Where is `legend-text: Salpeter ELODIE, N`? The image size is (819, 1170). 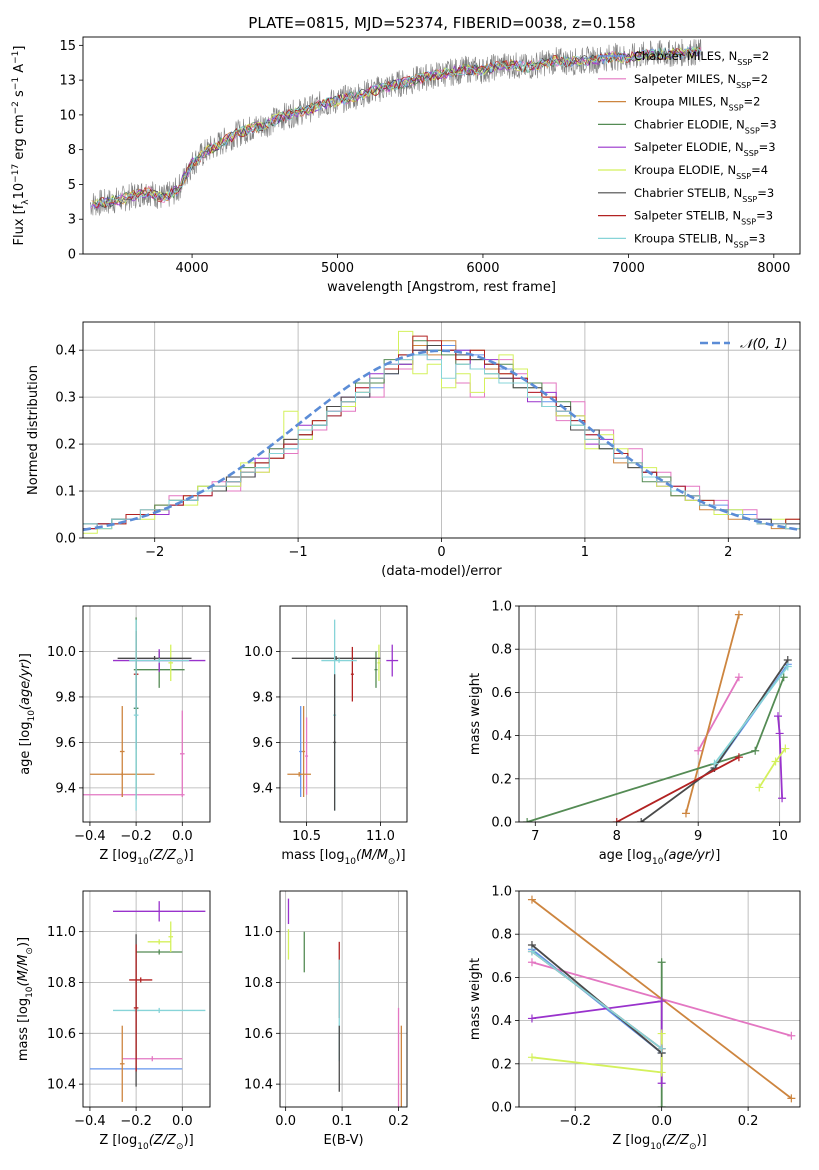
legend-text: Salpeter ELODIE, N is located at coordinates (689, 147).